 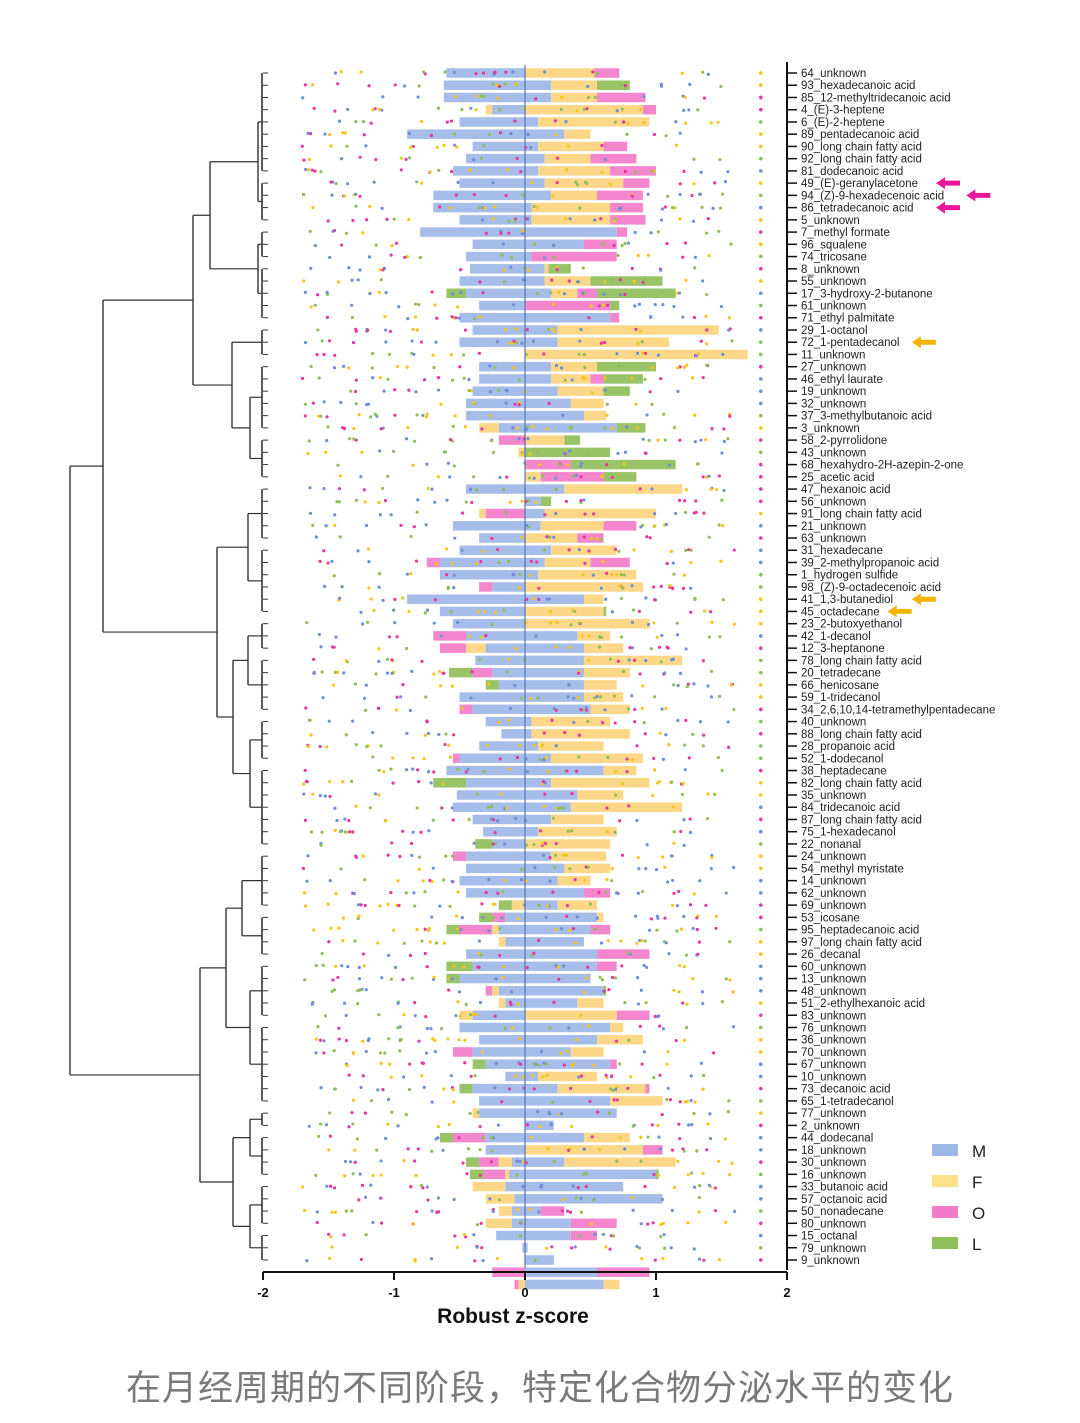 What do you see at coordinates (833, 368) in the screenshot?
I see `row-label: 27_unknown` at bounding box center [833, 368].